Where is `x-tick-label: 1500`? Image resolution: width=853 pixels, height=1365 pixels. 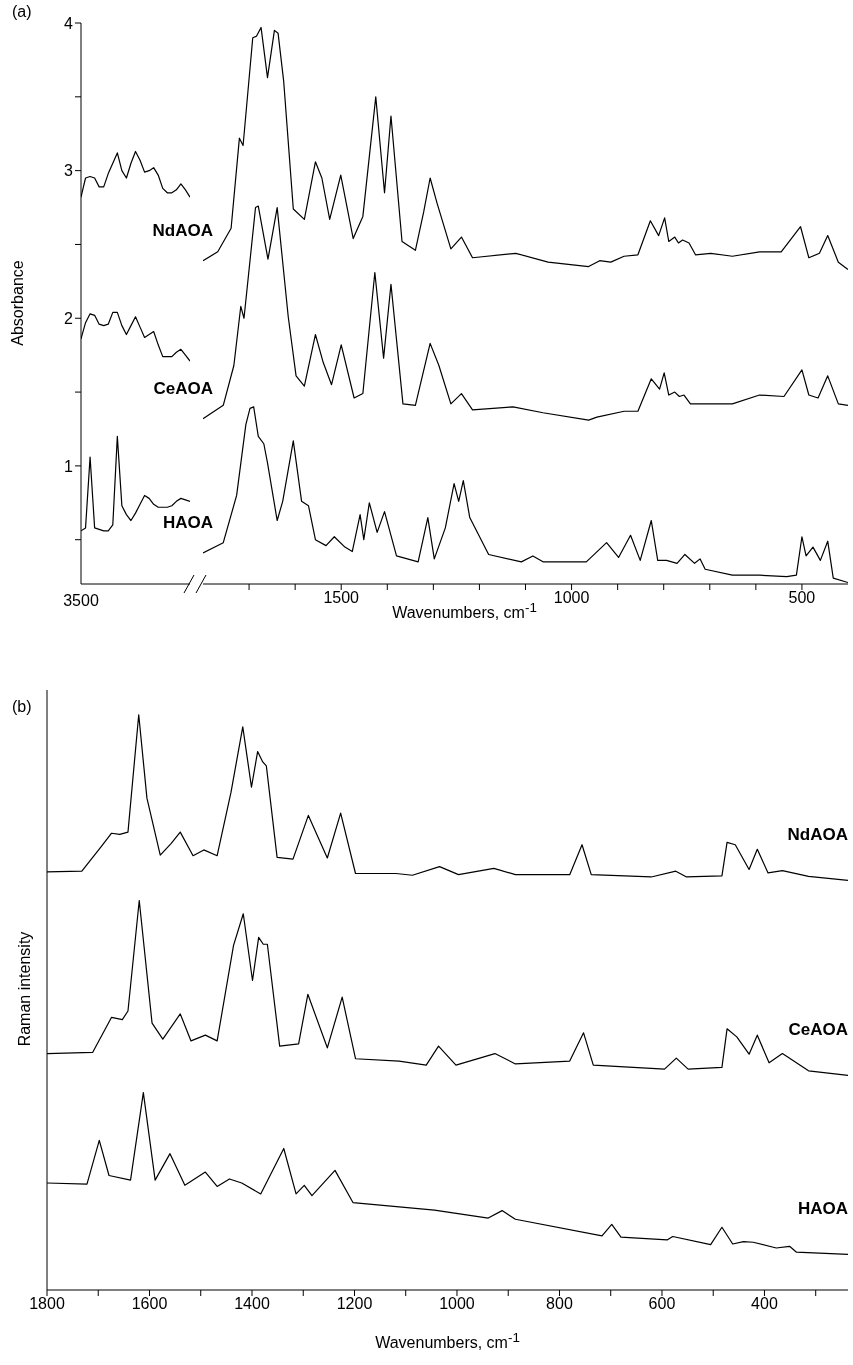 x-tick-label: 1500 is located at coordinates (341, 598).